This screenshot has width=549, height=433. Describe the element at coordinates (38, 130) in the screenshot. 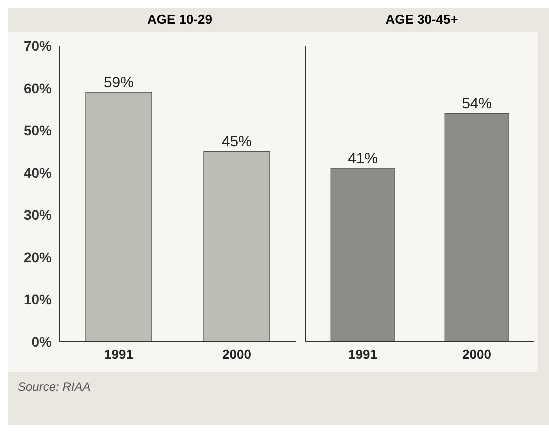

I see `y-tick-label: 50%` at that location.